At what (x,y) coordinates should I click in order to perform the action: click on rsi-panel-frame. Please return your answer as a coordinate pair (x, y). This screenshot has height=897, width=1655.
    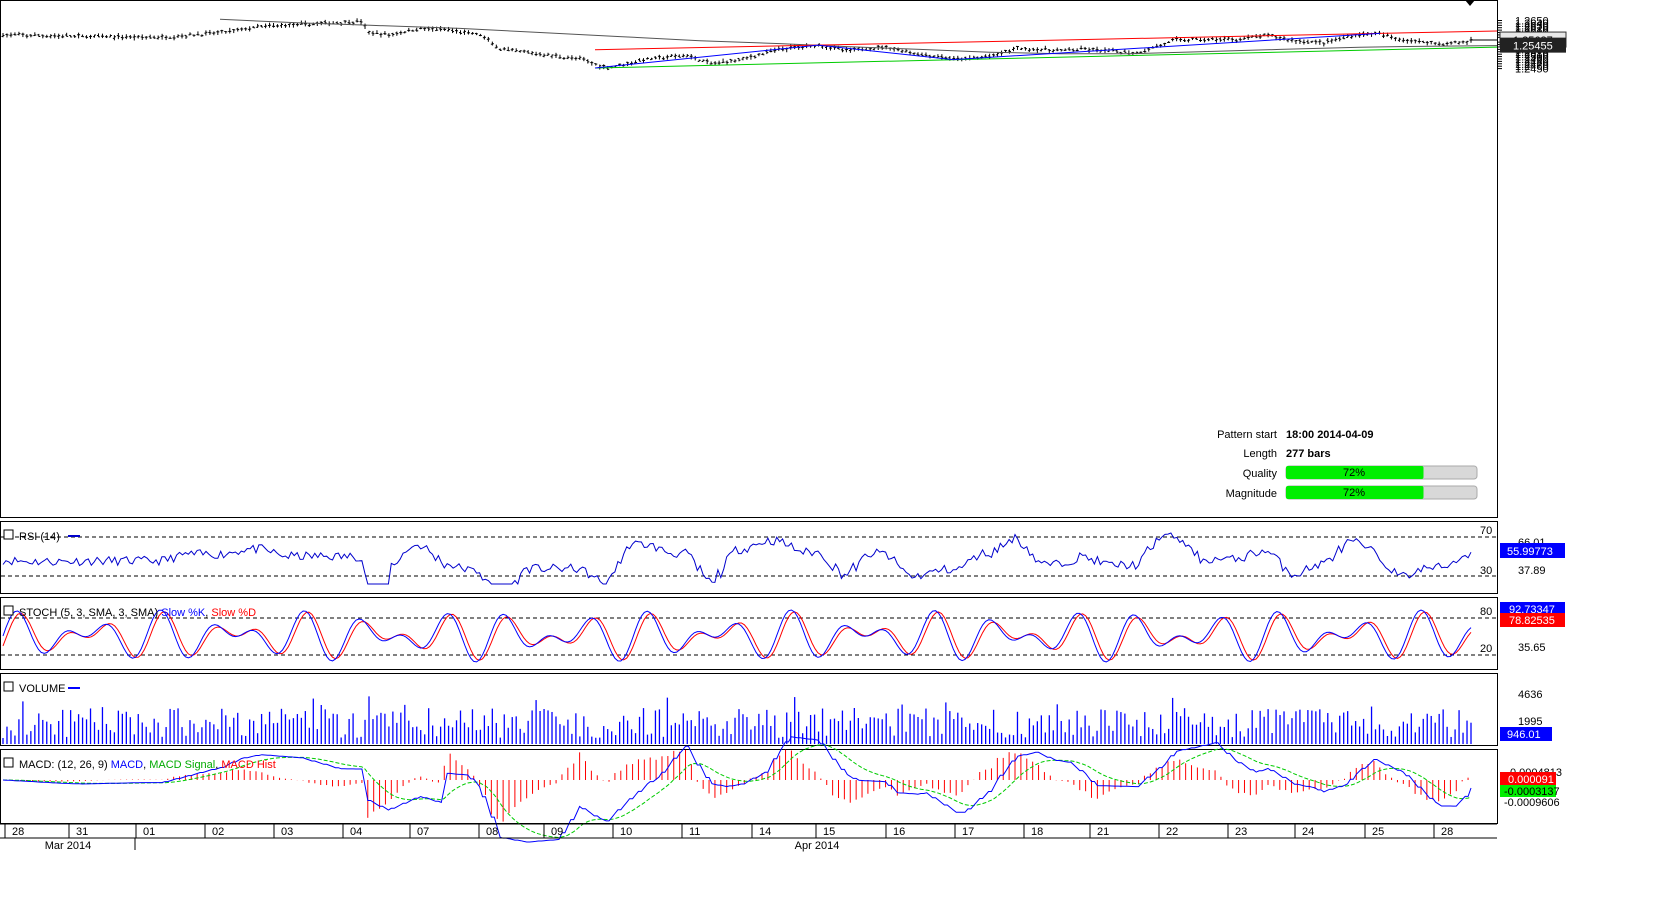
    Looking at the image, I should click on (749, 557).